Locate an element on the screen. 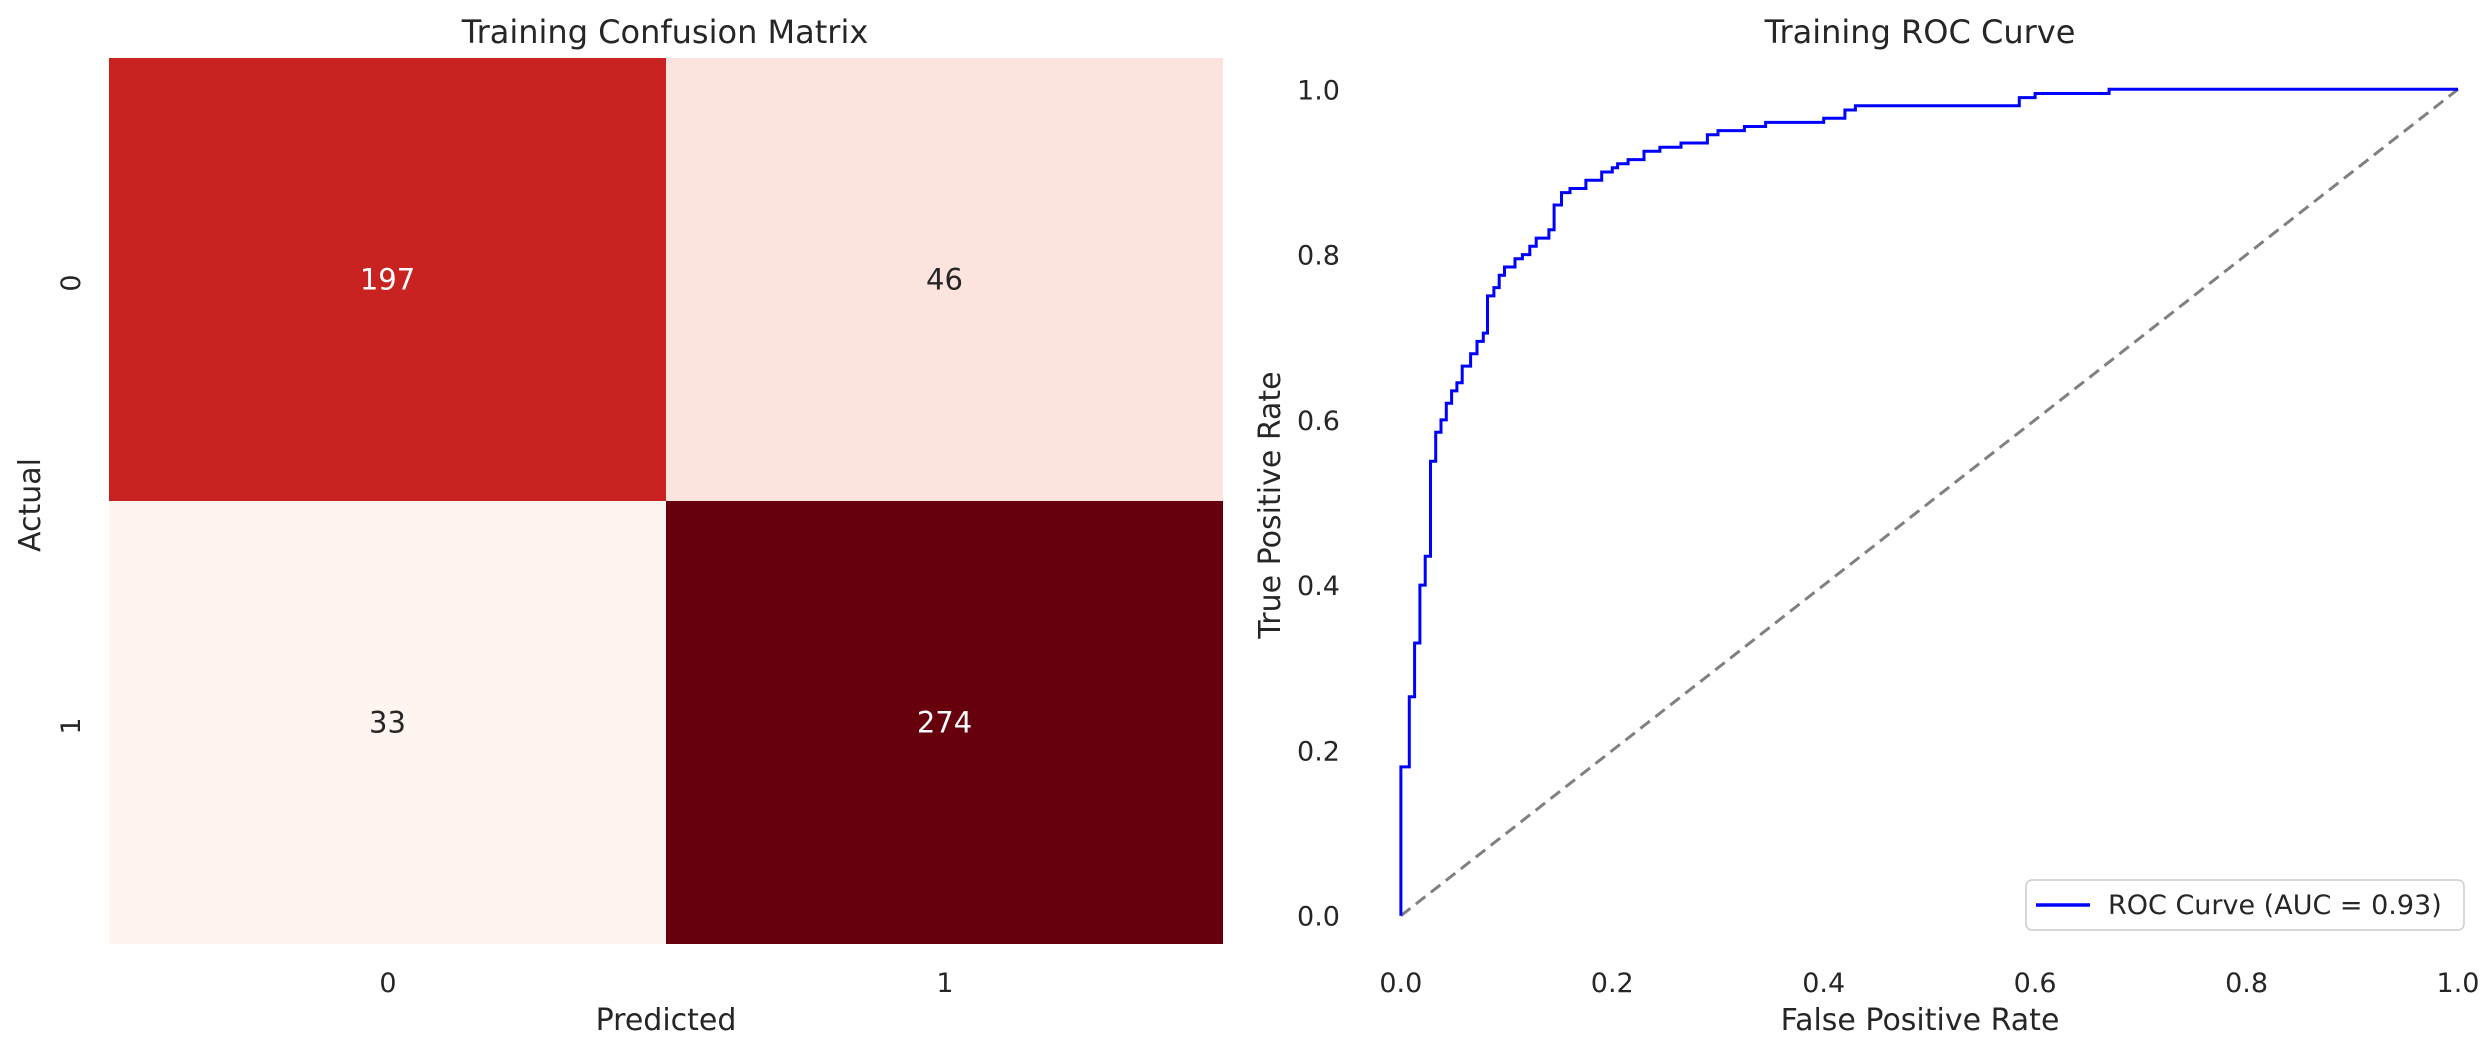  cm-ylabel: Actual is located at coordinates (30, 505).